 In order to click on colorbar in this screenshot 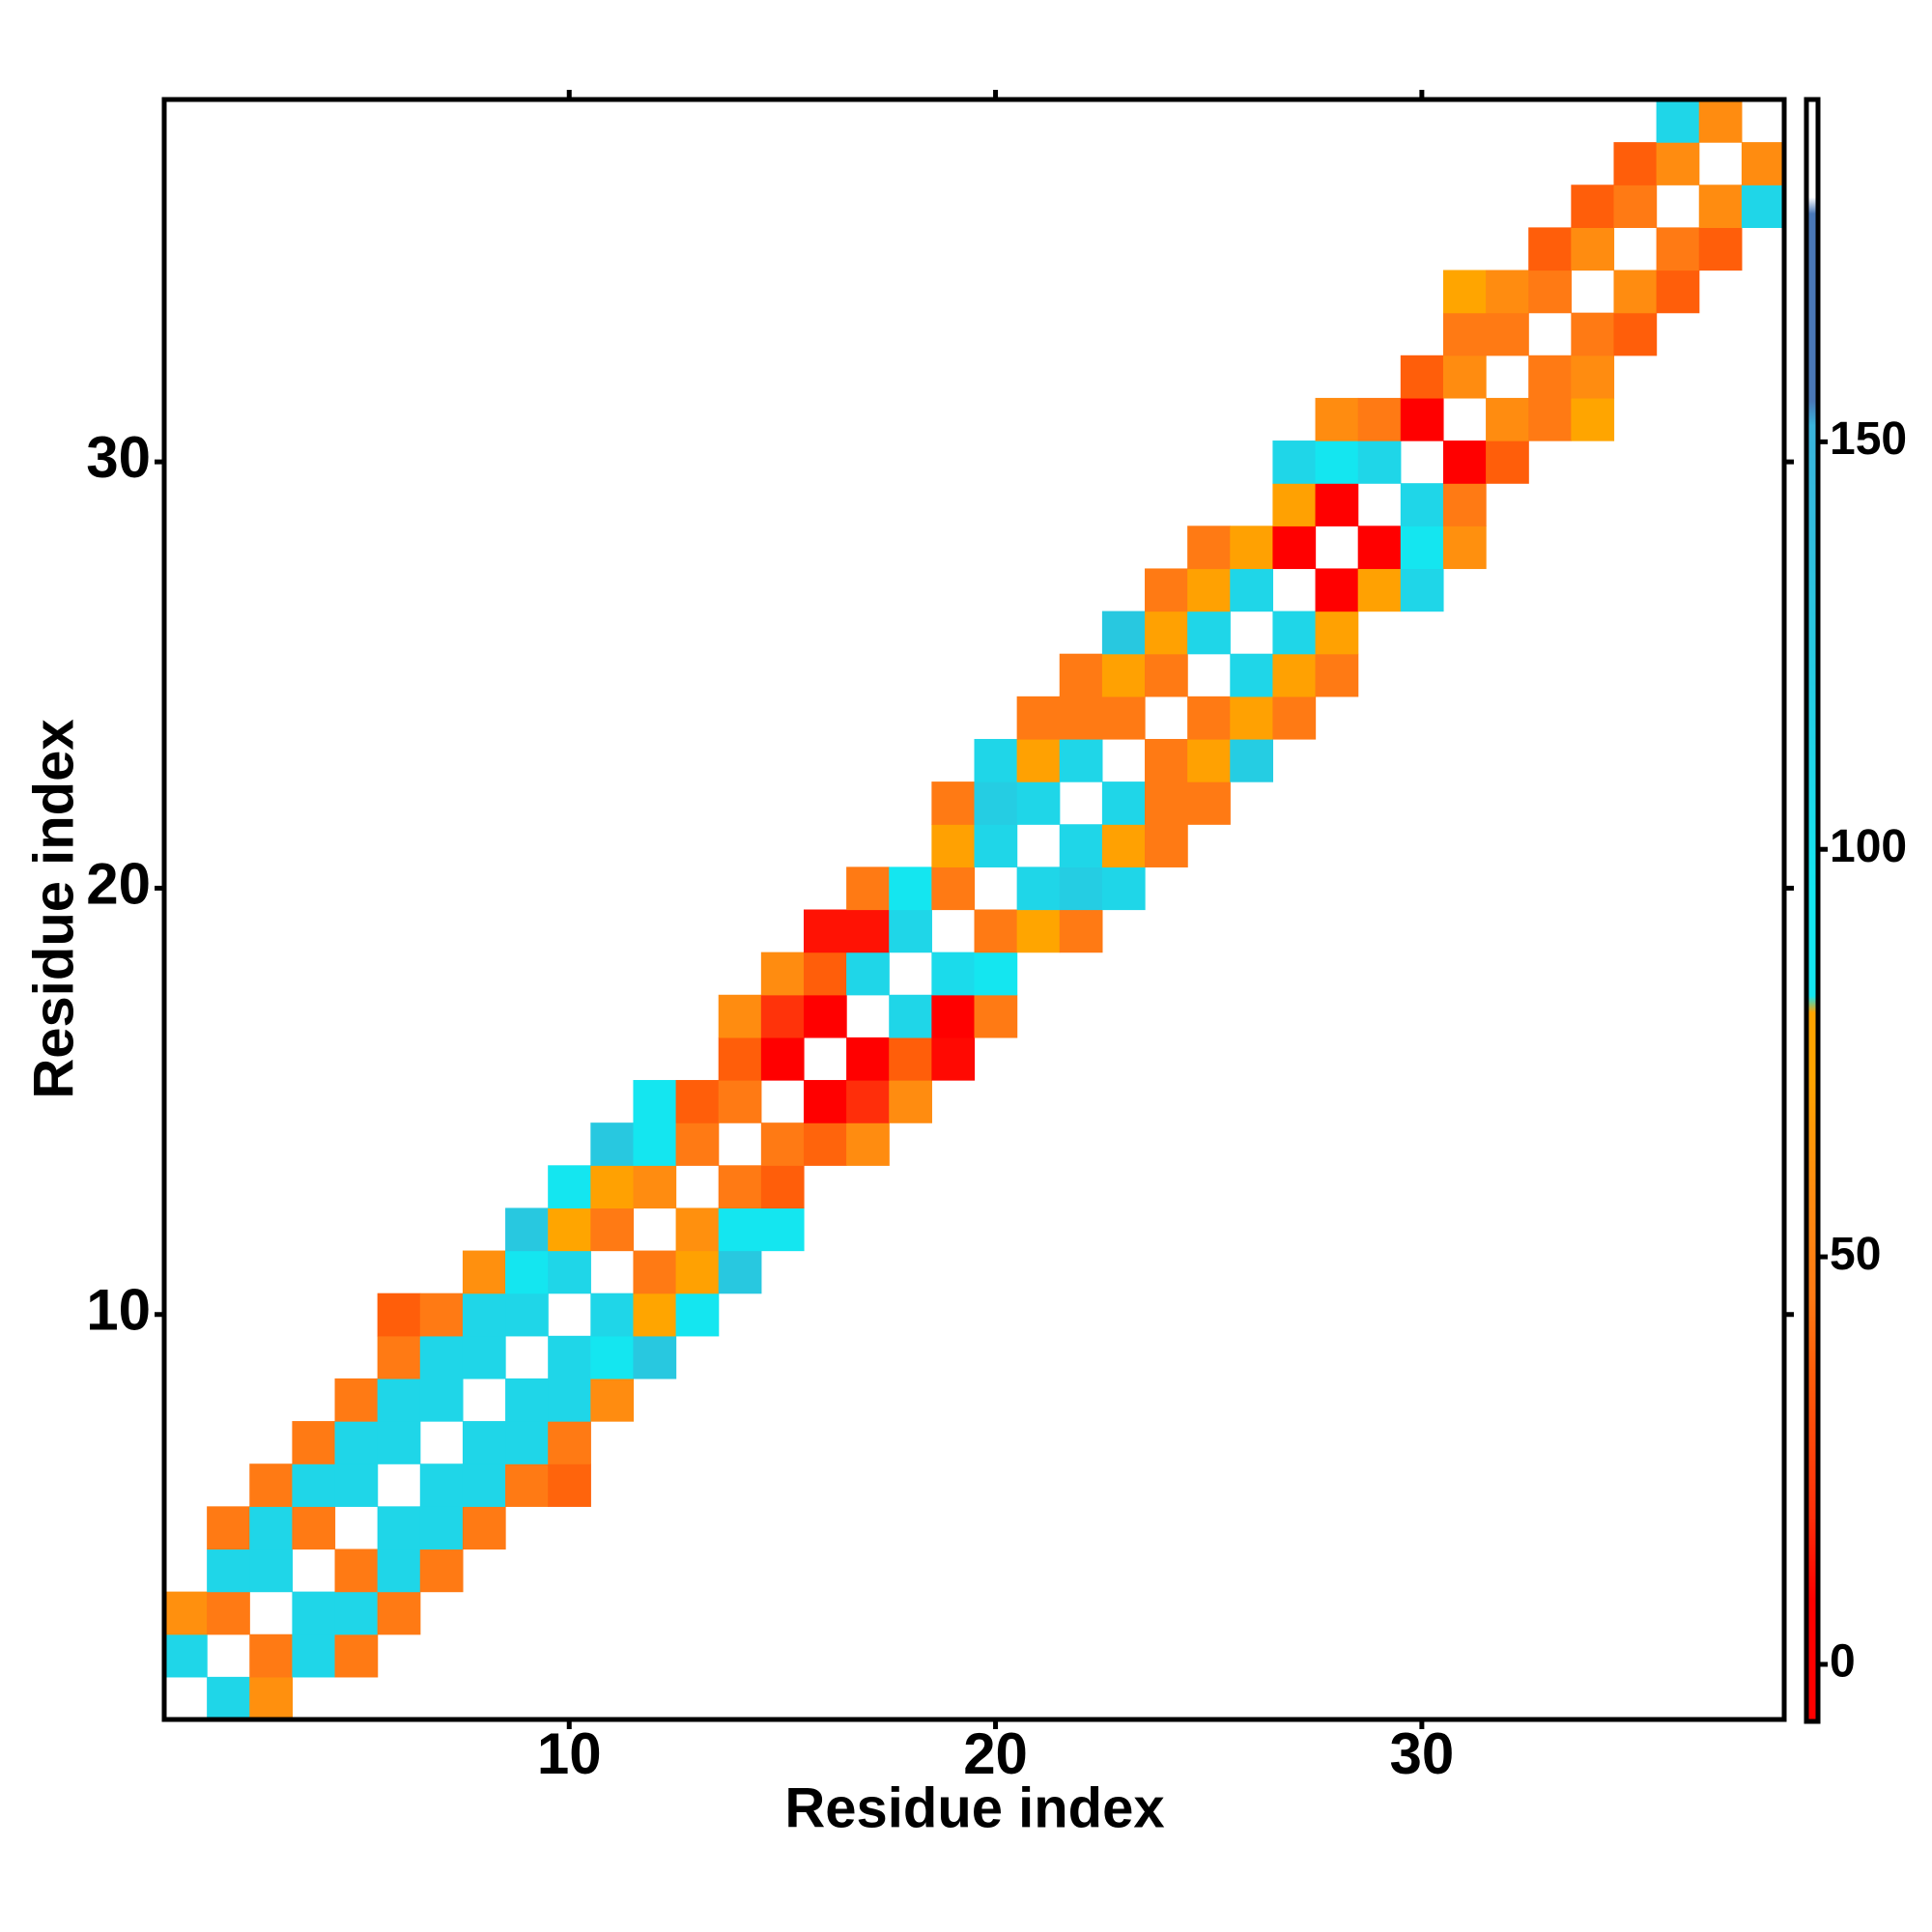, I will do `click(1812, 910)`.